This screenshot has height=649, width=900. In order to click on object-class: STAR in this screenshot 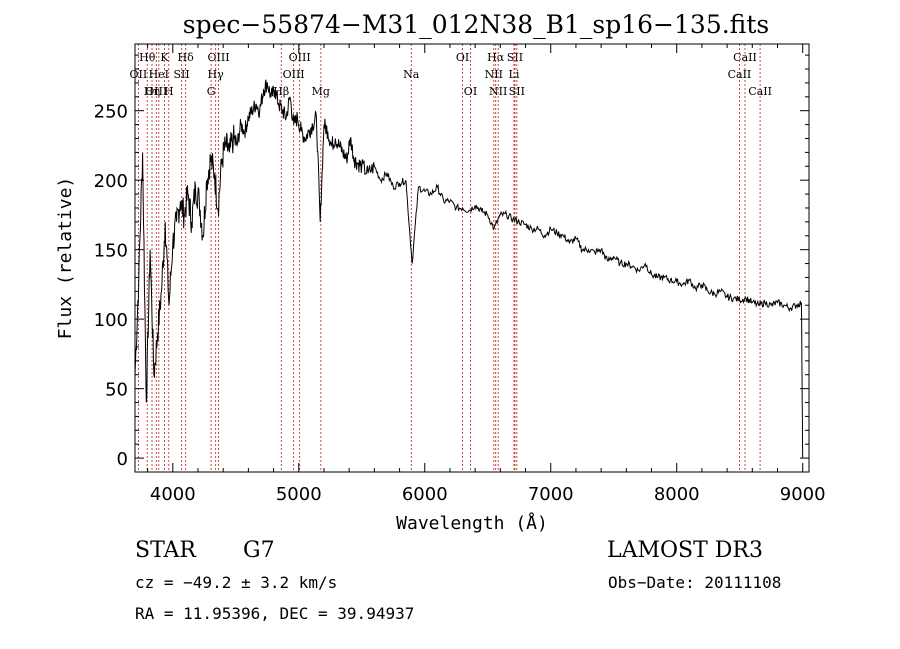, I will do `click(165, 550)`.